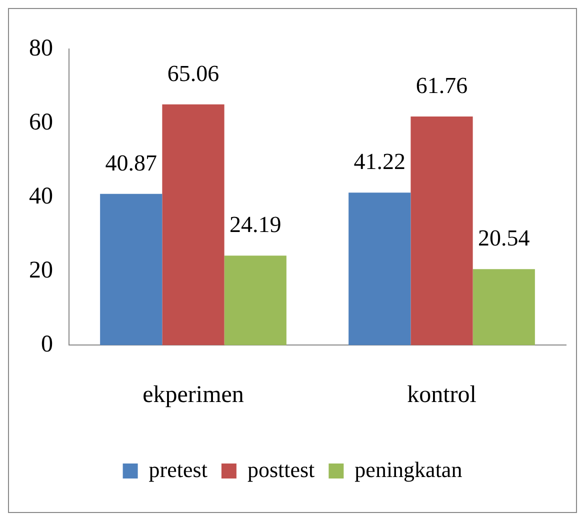 This screenshot has height=523, width=587. What do you see at coordinates (178, 469) in the screenshot?
I see `legend-label: pretest` at bounding box center [178, 469].